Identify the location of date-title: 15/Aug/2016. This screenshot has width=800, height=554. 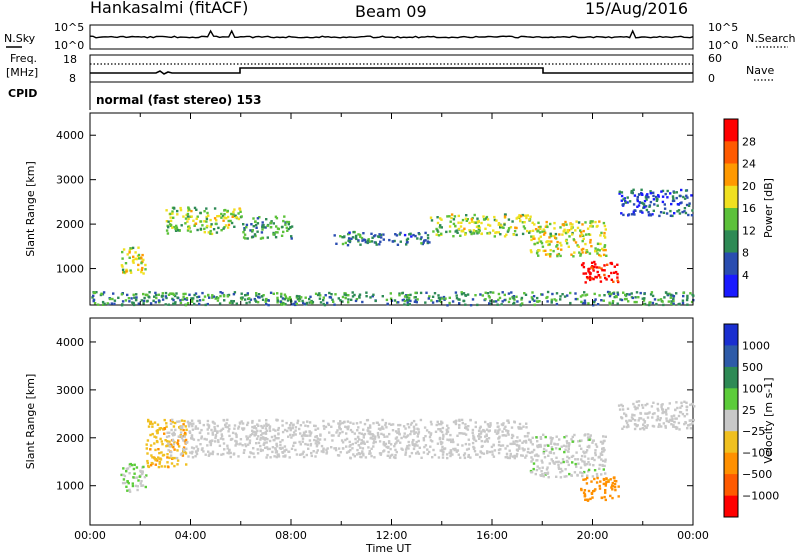
(636, 9).